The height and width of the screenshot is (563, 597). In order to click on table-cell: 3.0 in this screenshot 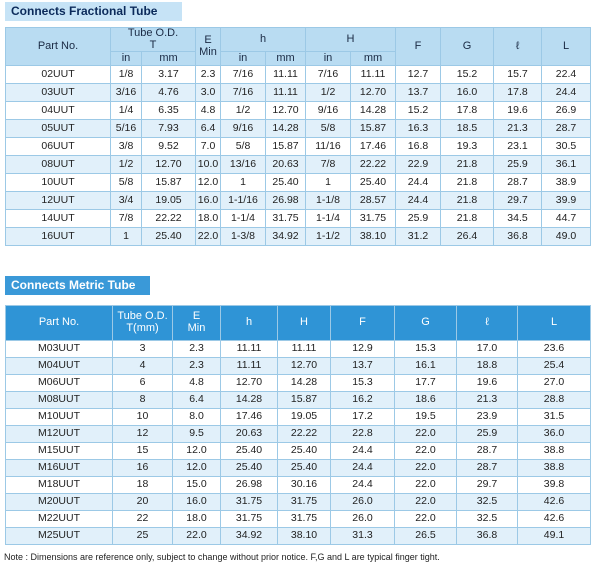, I will do `click(208, 93)`.